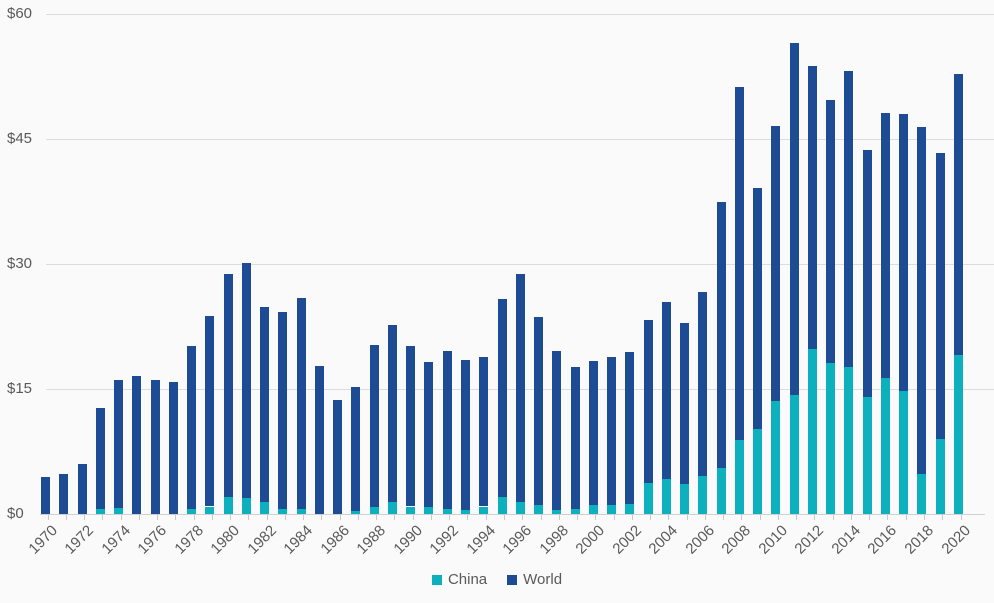 Image resolution: width=994 pixels, height=603 pixels. What do you see at coordinates (666, 496) in the screenshot?
I see `bar-china-2004` at bounding box center [666, 496].